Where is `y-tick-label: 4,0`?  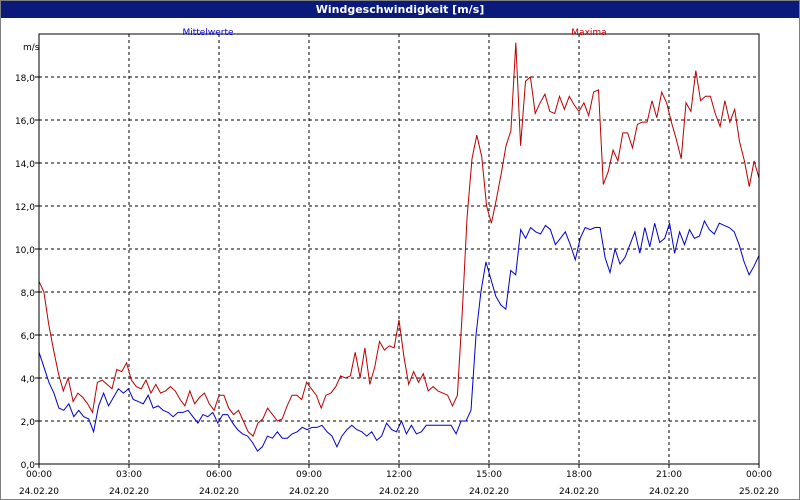
y-tick-label: 4,0 is located at coordinates (28, 380).